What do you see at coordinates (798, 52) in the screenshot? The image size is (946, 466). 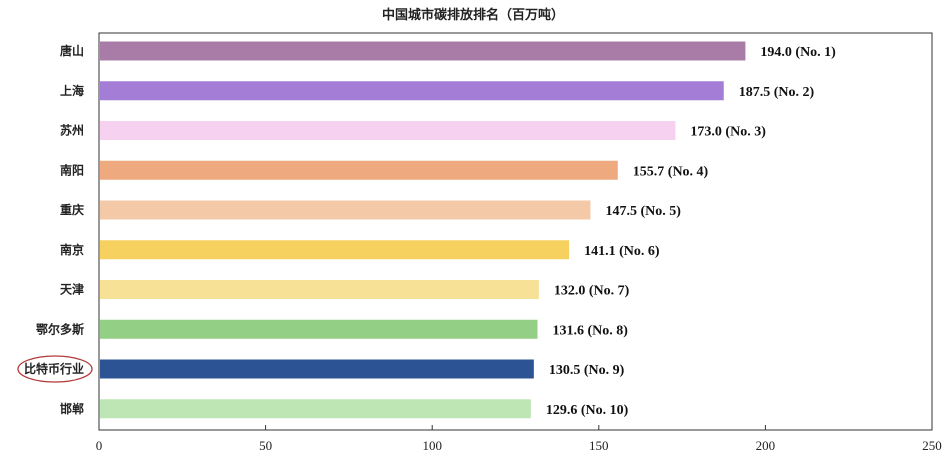 I see `value-label-1: 194.0 (No. 1)` at bounding box center [798, 52].